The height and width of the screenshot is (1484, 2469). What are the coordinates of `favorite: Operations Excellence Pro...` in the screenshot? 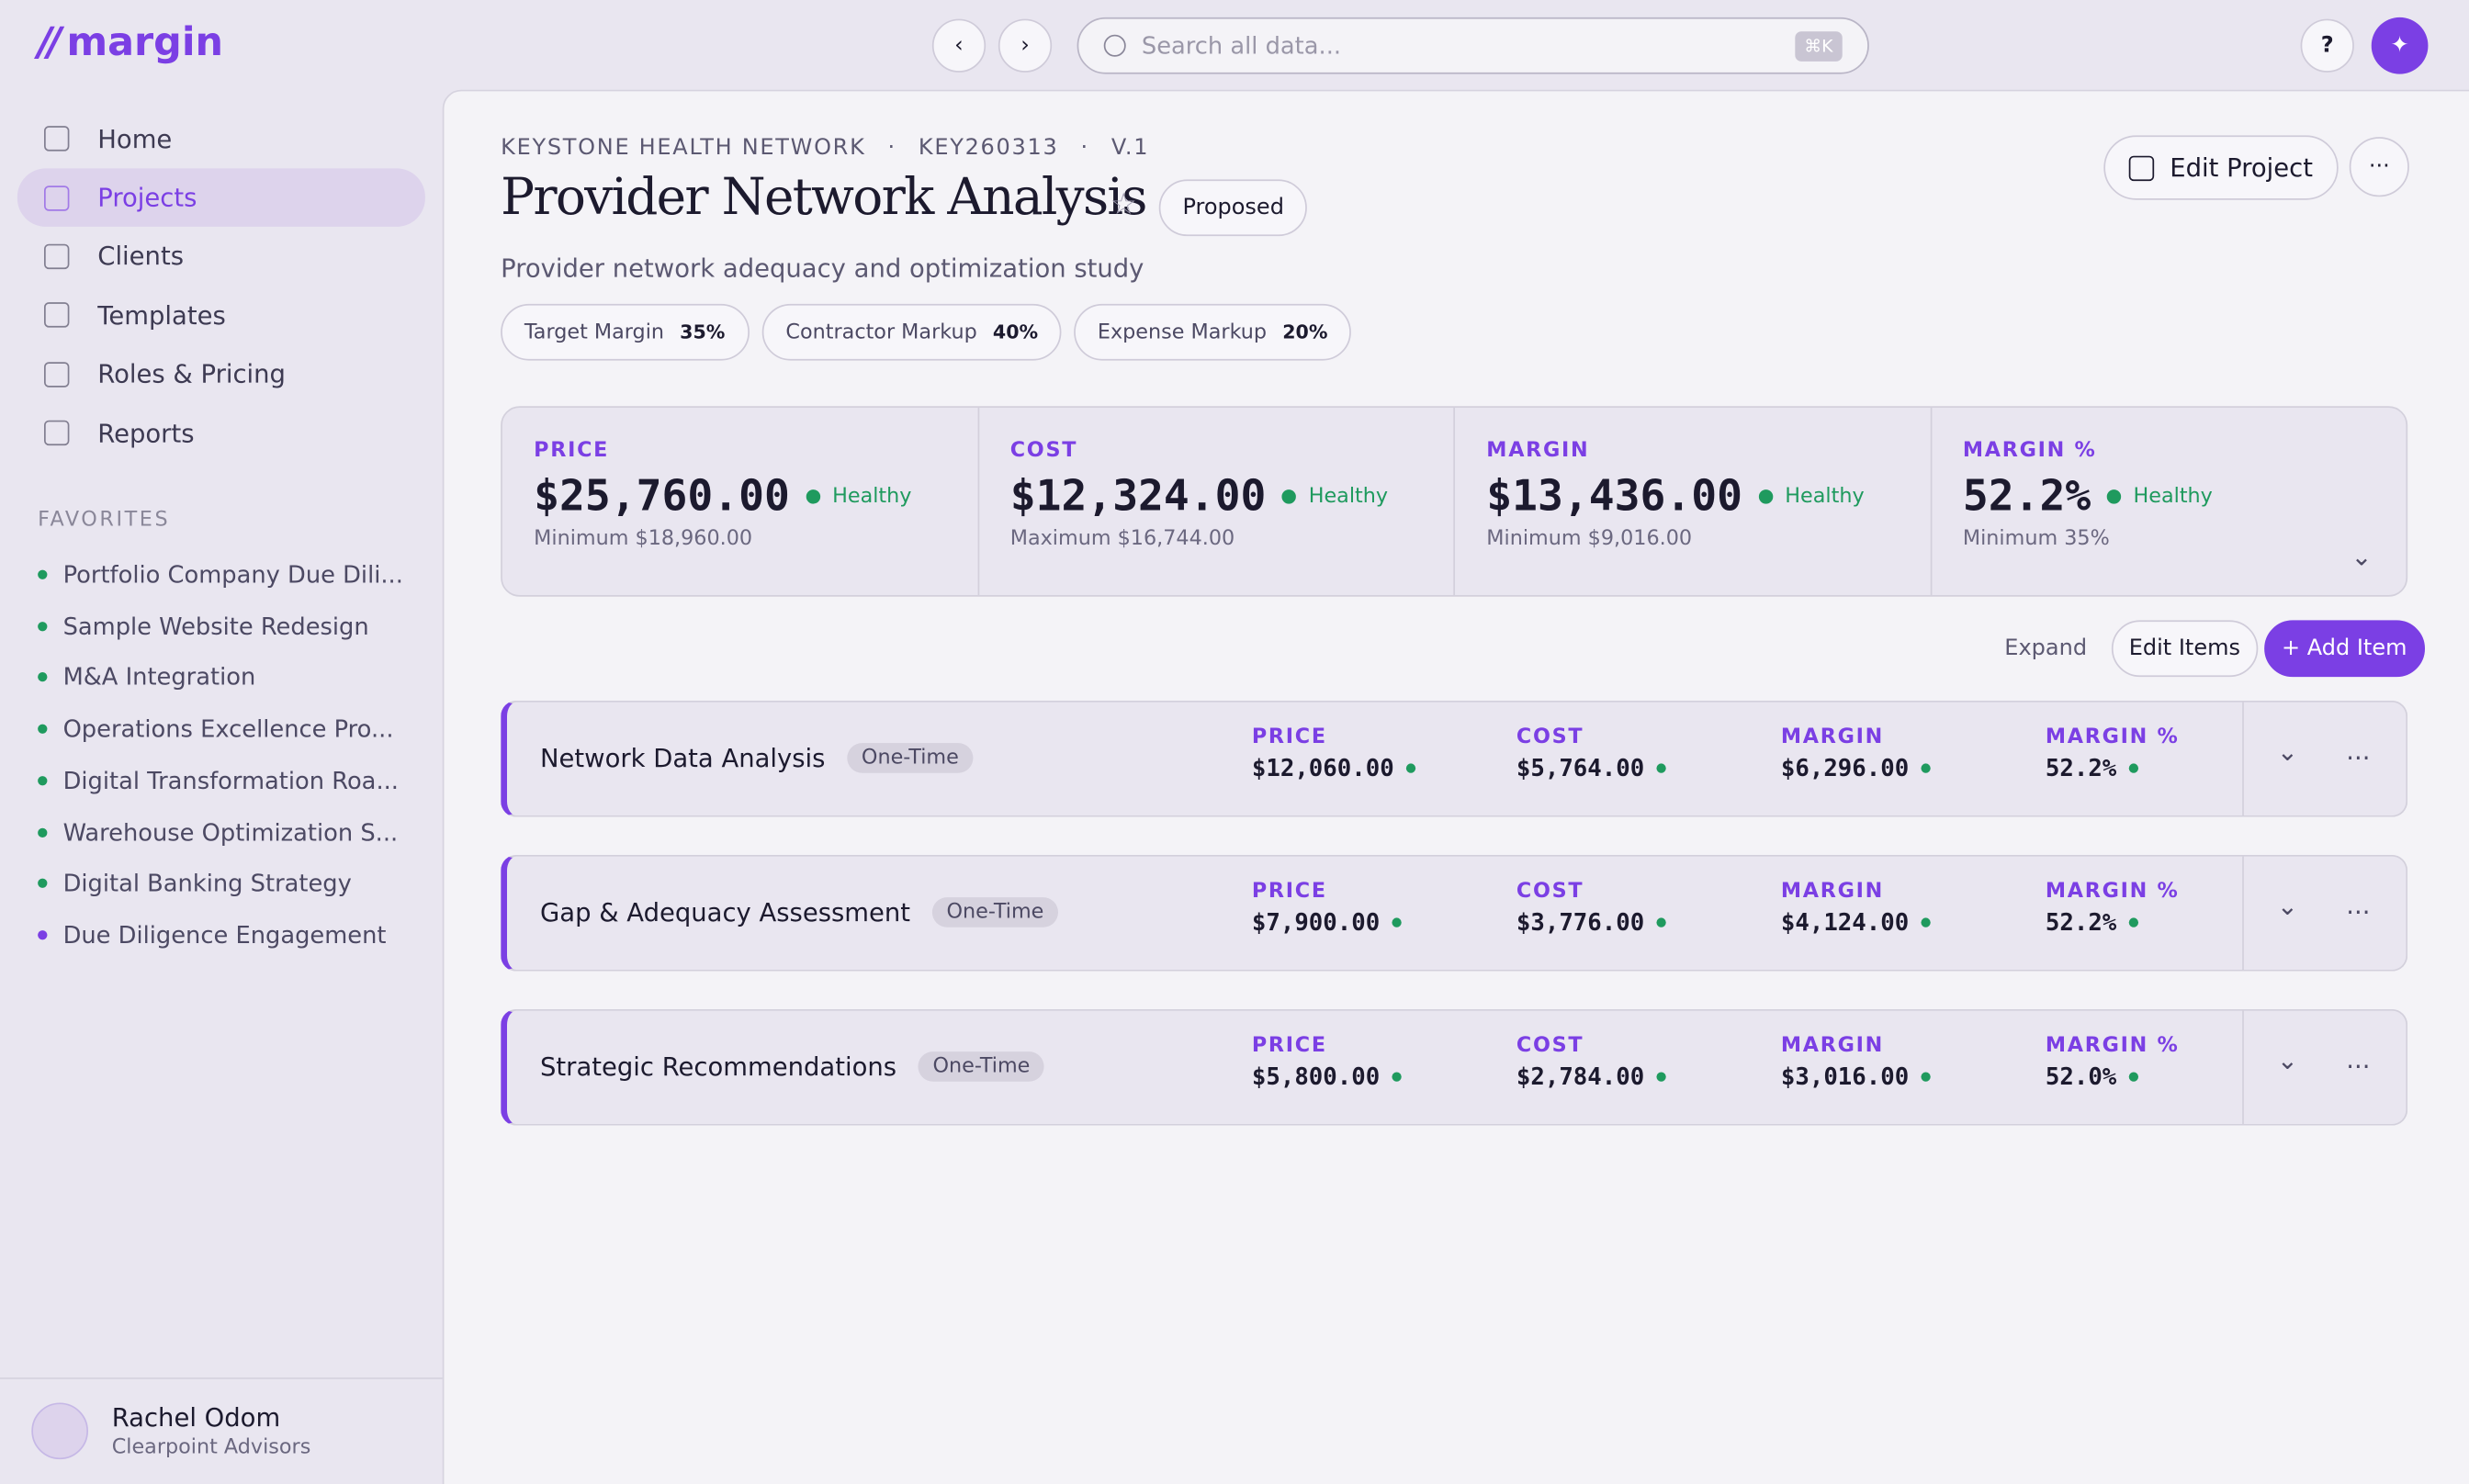 It's located at (215, 729).